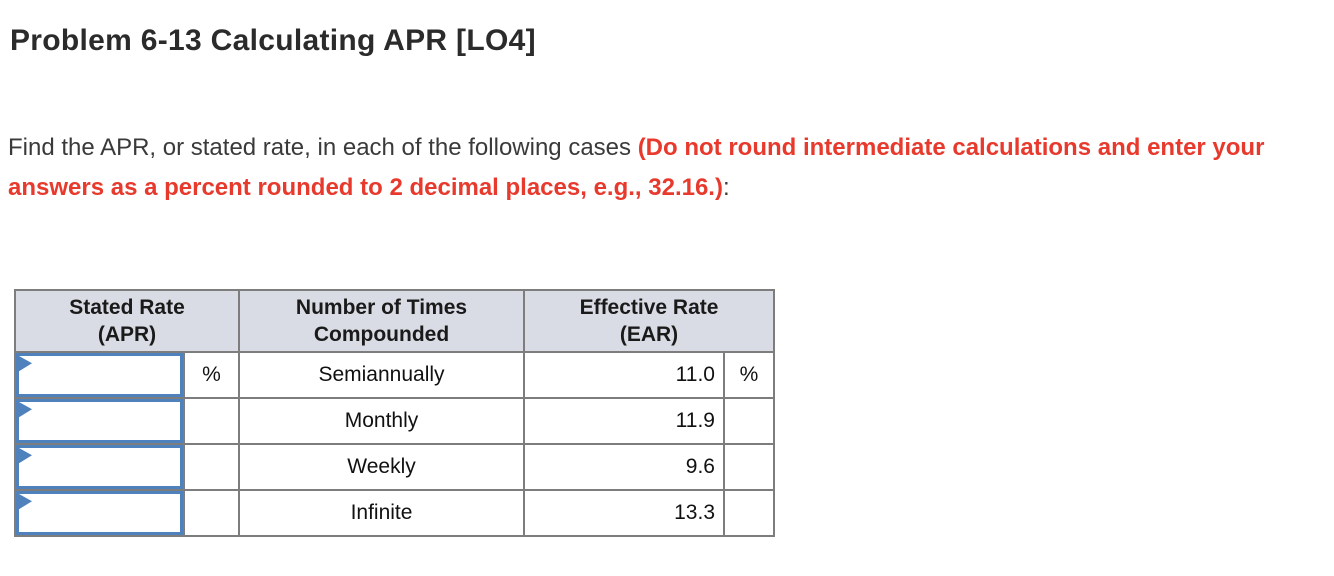 This screenshot has height=576, width=1334. What do you see at coordinates (649, 321) in the screenshot?
I see `col-header-effective-rate: Effective Rate (EAR)` at bounding box center [649, 321].